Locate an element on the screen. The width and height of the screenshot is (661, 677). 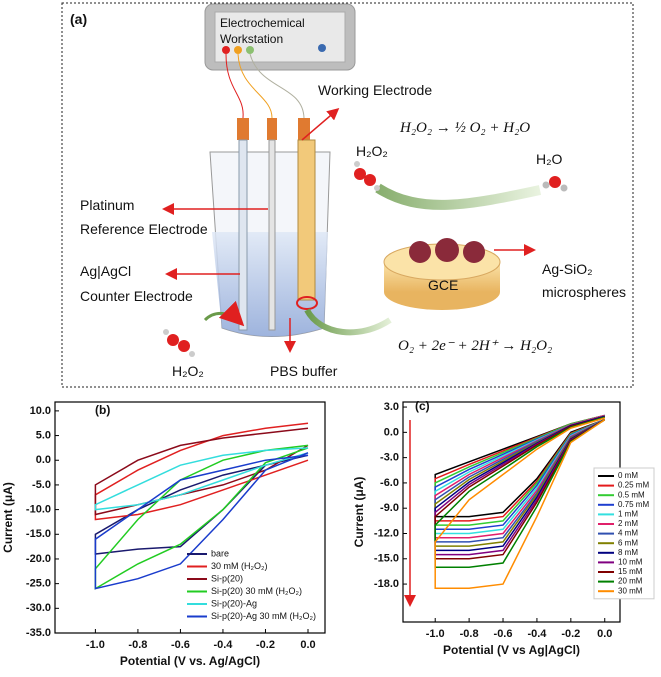
y-tick-label: -18.0 is located at coordinates (386, 584).